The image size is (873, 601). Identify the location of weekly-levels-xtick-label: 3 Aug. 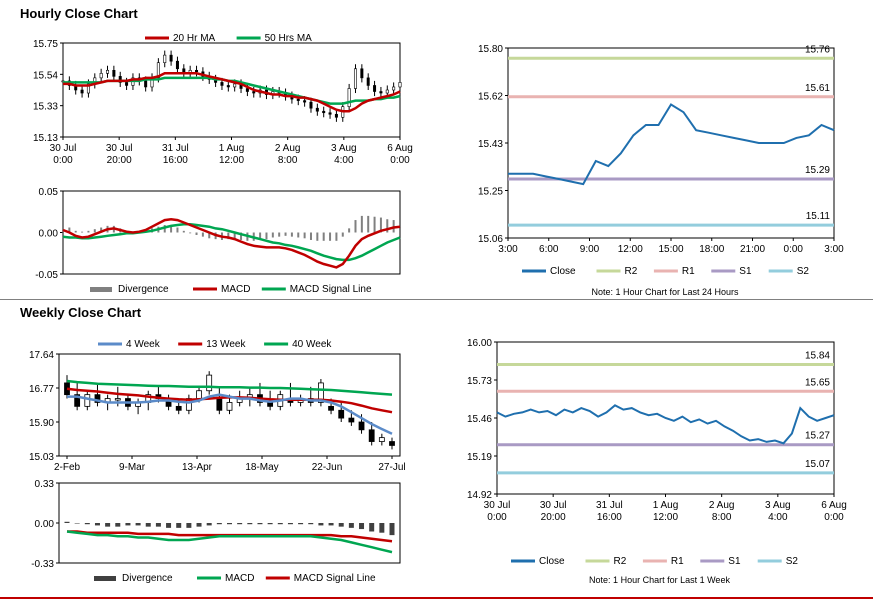
(778, 505).